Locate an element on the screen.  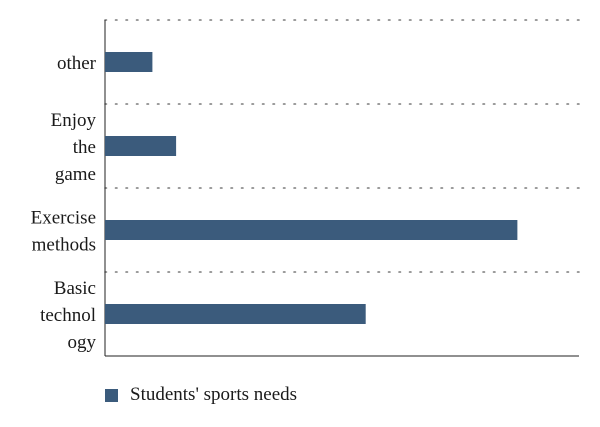
category-label: Enjoy the game is located at coordinates (74, 147).